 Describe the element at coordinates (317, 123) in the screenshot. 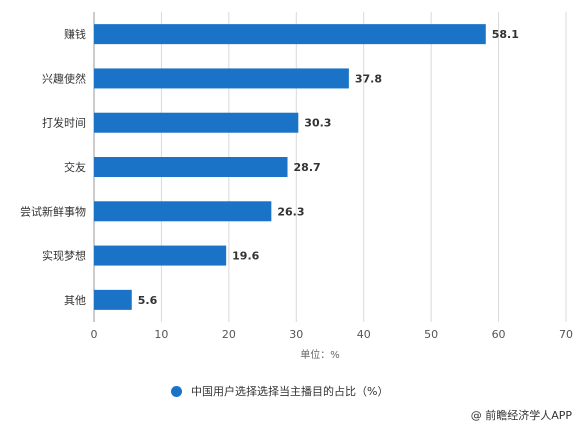

I see `data-label: 30.3` at that location.